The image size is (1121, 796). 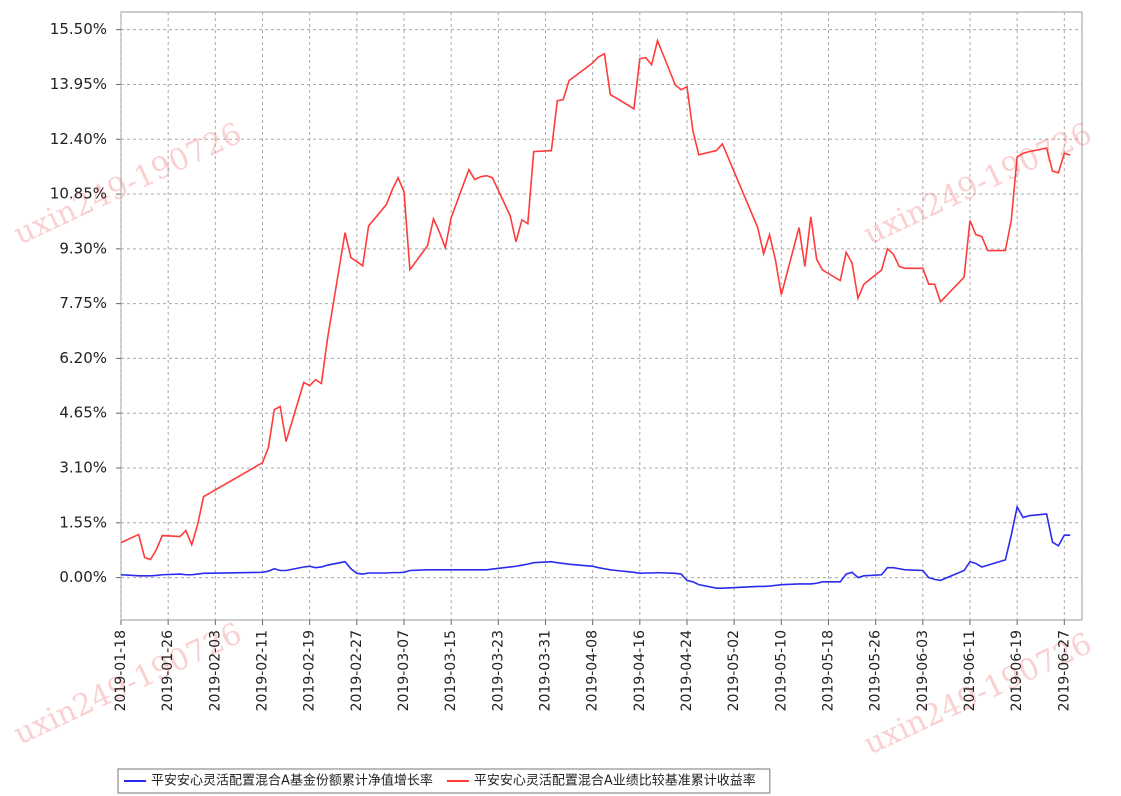 I want to click on y-tick-label: 10.85%, so click(x=78, y=194).